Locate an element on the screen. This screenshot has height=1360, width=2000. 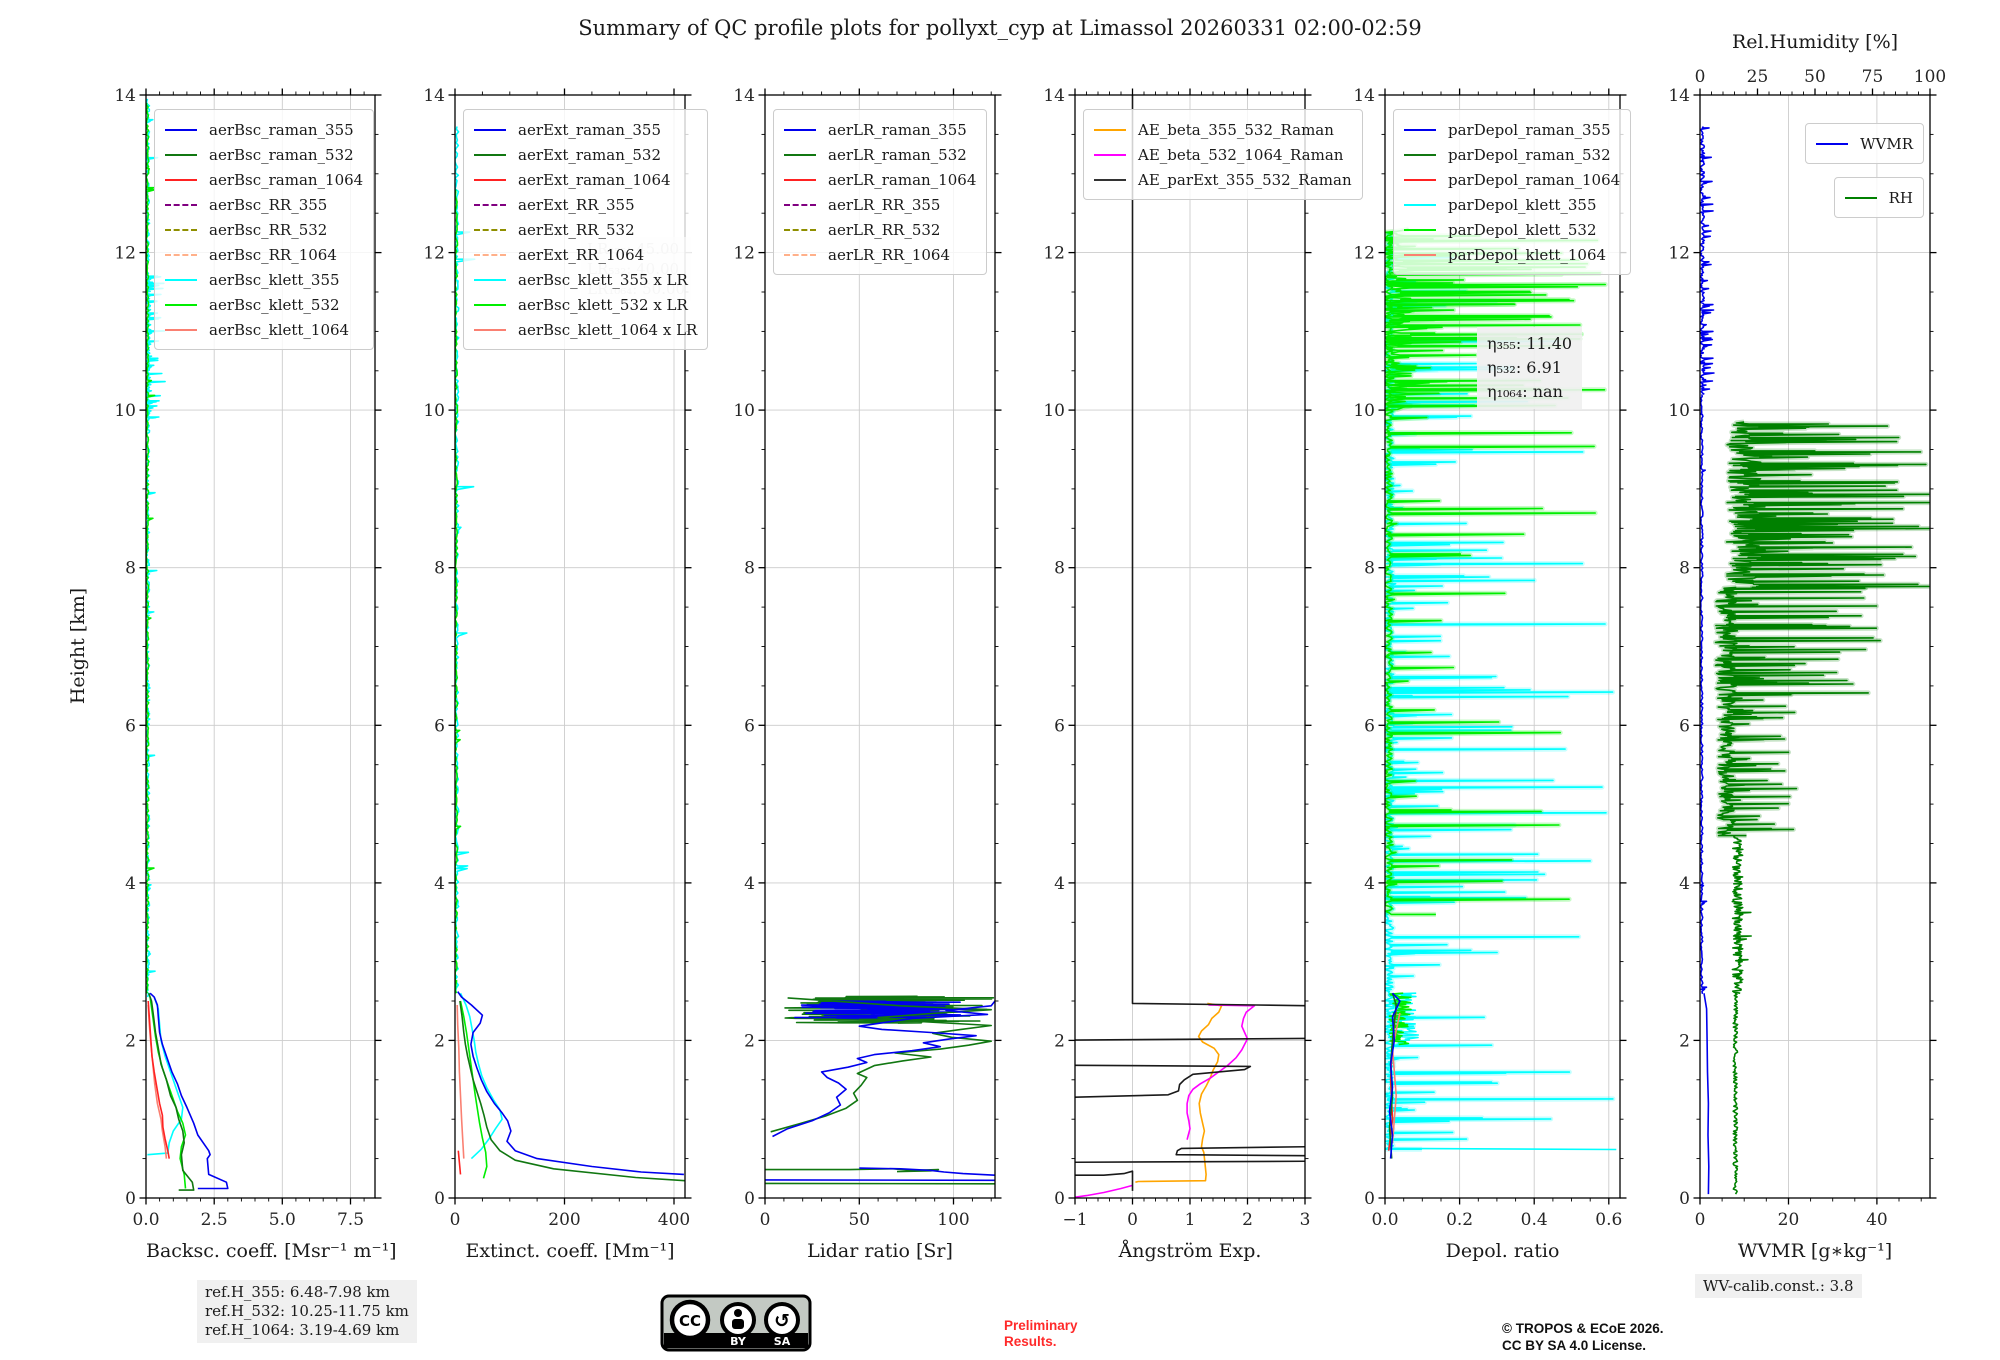
legend-item-label: aerBsc_klett_1064 x LR is located at coordinates (608, 329).